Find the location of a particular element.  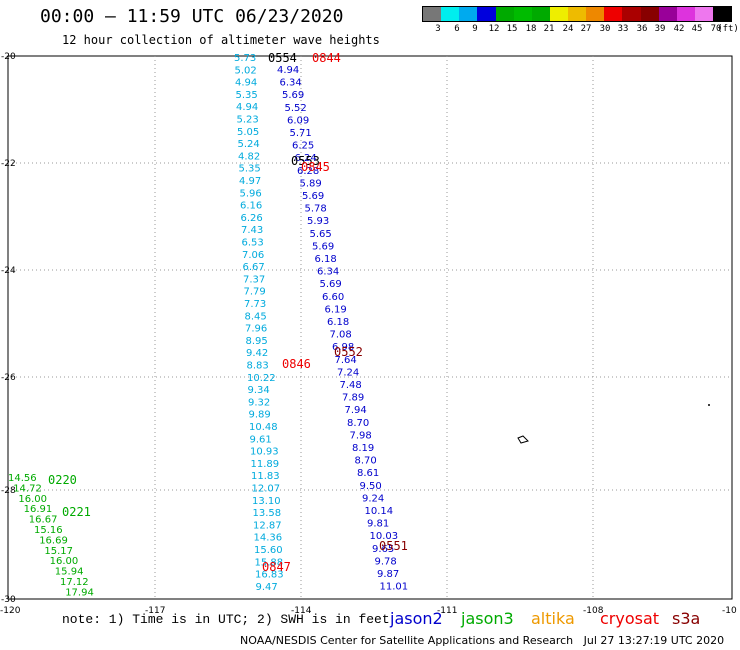

swh-value: 9.32 is located at coordinates (259, 402).